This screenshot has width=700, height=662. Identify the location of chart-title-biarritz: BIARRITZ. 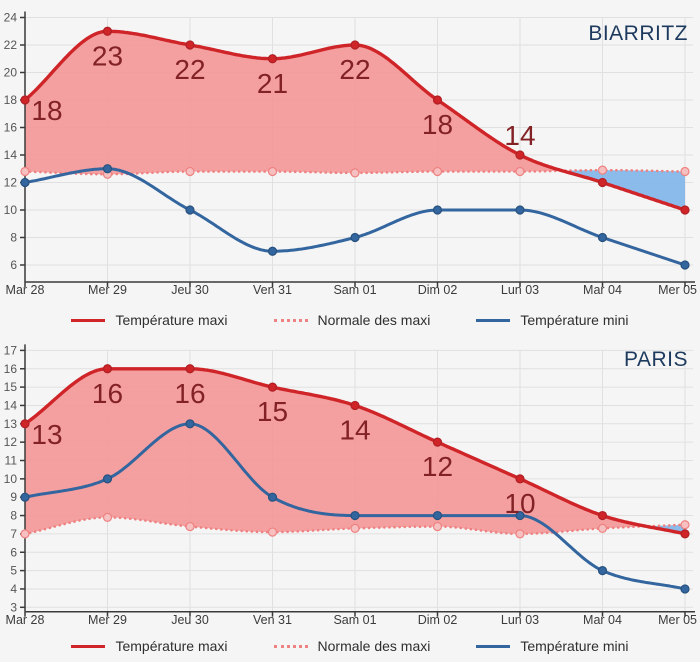
(638, 33).